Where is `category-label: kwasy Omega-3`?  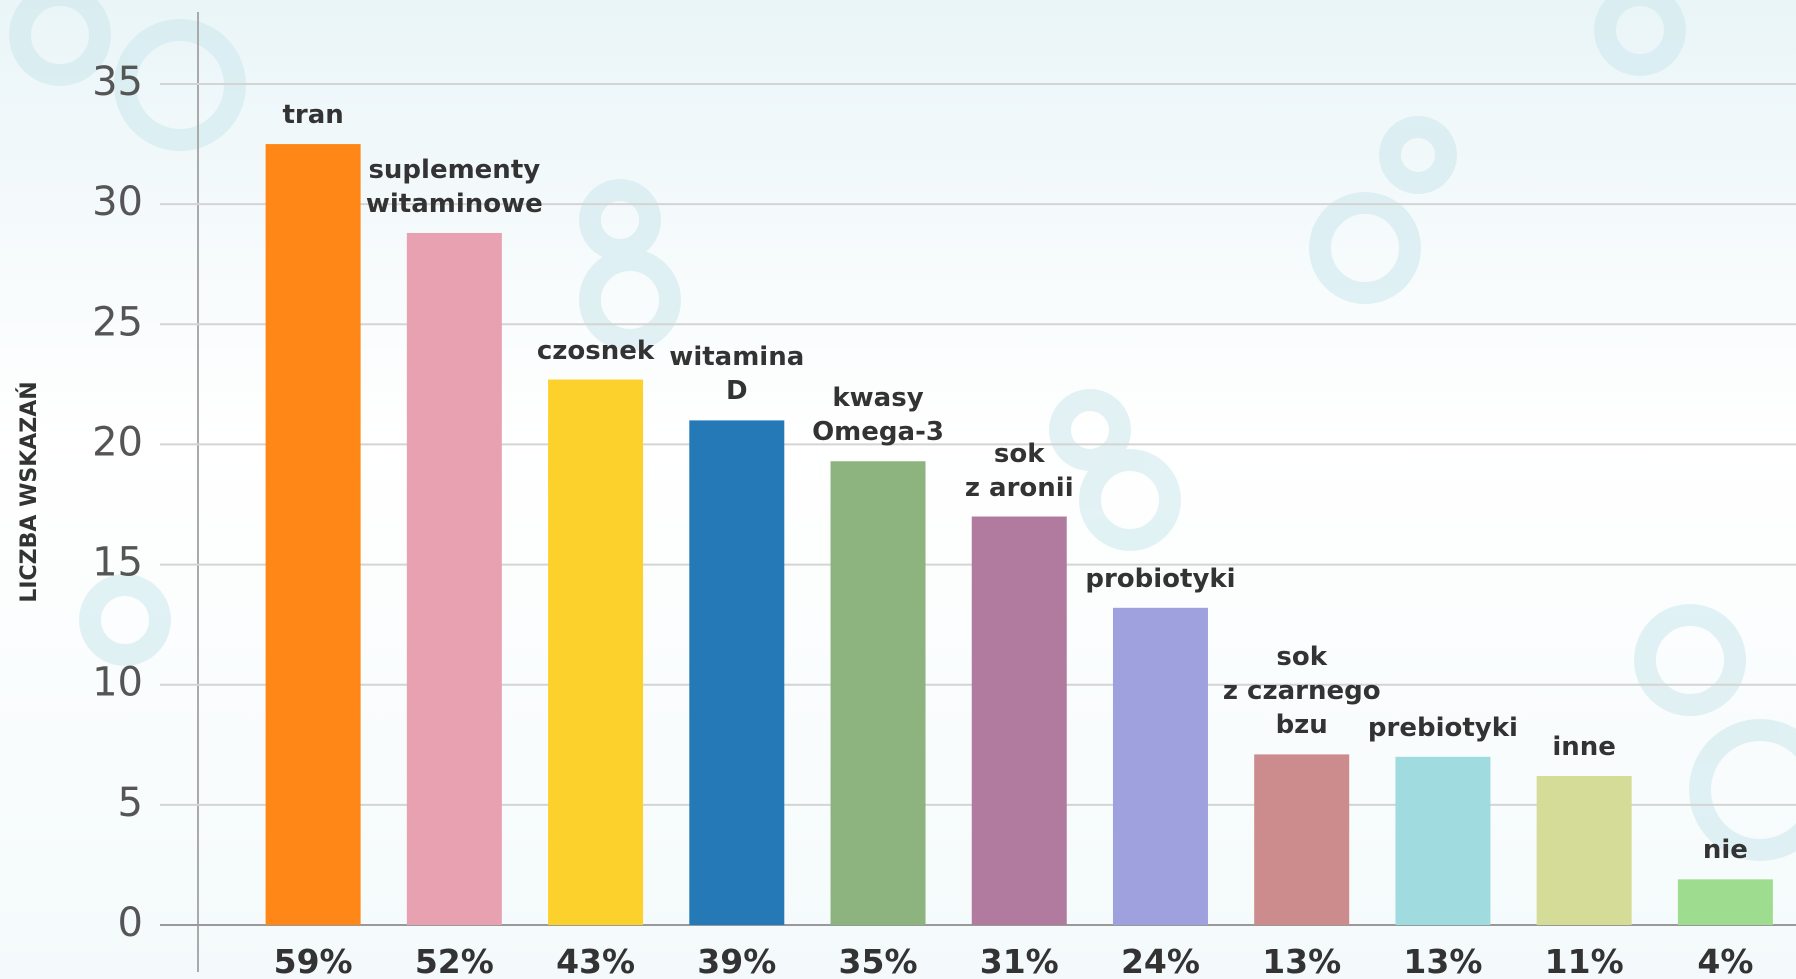
category-label: kwasy Omega-3 is located at coordinates (878, 415).